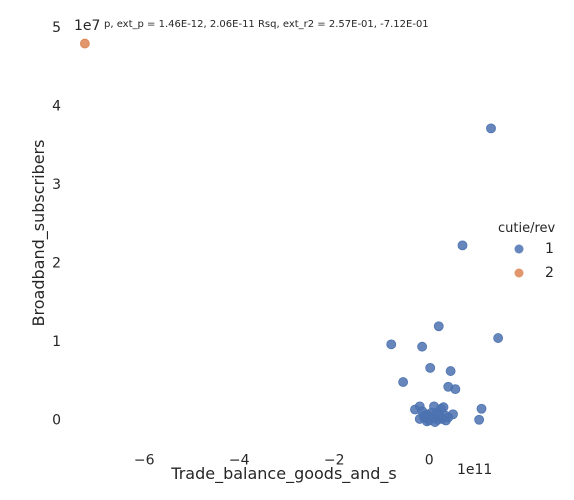 The height and width of the screenshot is (500, 574). What do you see at coordinates (239, 461) in the screenshot?
I see `x-tick-label: −4` at bounding box center [239, 461].